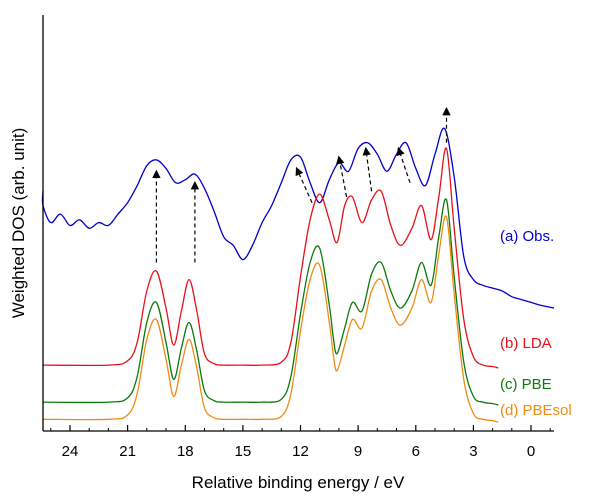  I want to click on x-axis-title: Relative binding energy / eV, so click(298, 482).